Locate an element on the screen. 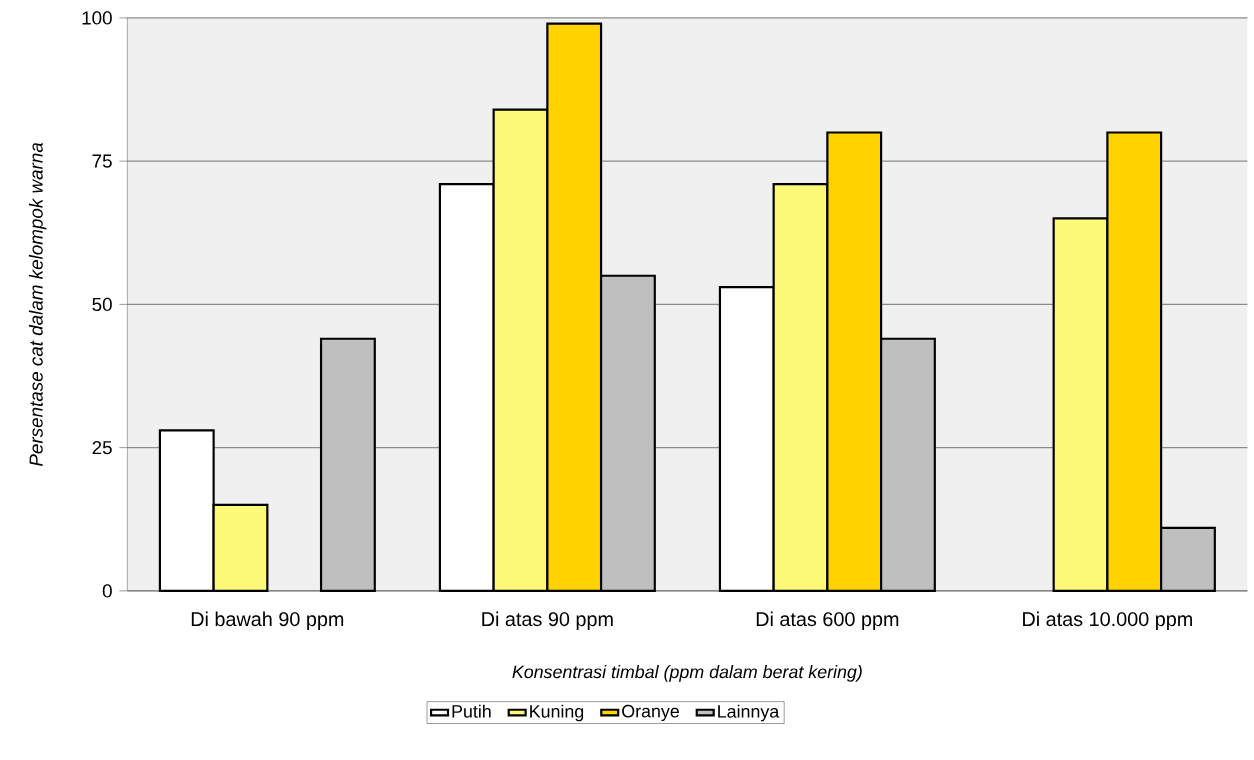  legend-label: Putih is located at coordinates (471, 711).